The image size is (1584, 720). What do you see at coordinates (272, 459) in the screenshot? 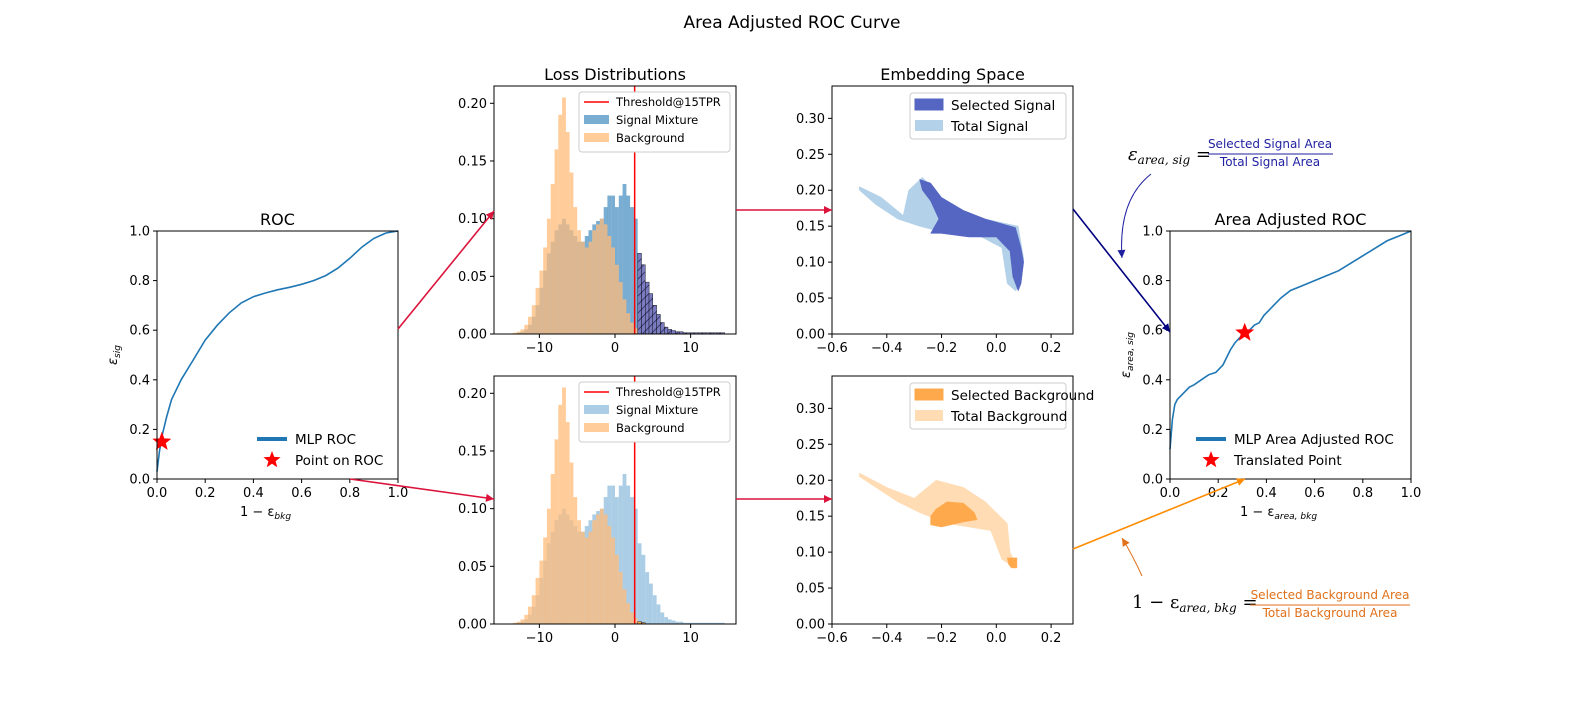
I see `legend-star-swatch` at bounding box center [272, 459].